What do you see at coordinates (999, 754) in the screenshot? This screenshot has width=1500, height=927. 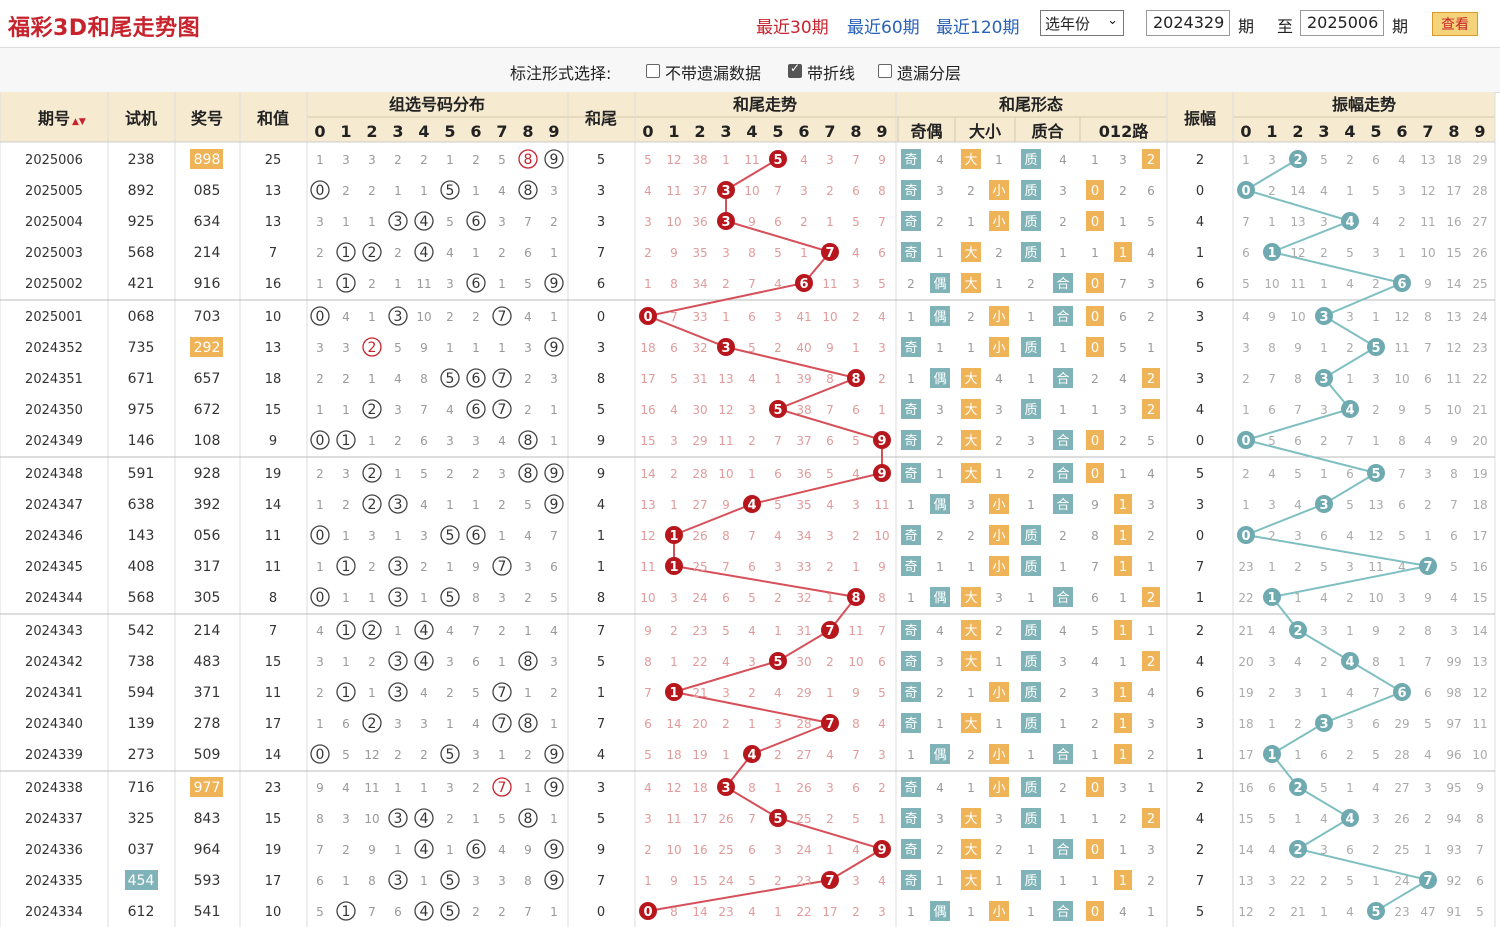 I see `size-badge` at bounding box center [999, 754].